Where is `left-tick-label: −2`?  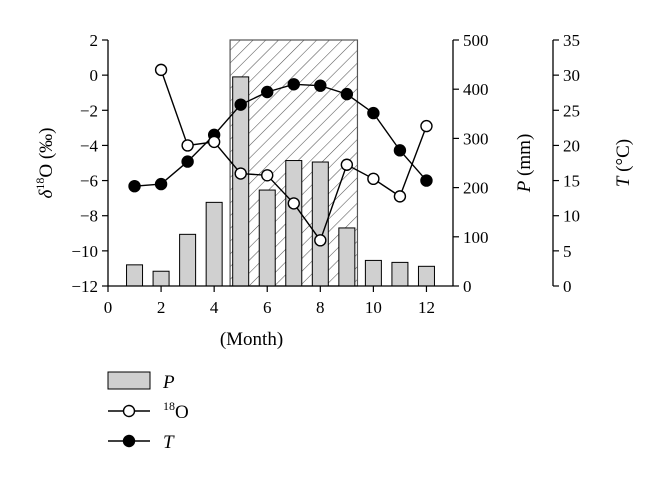 left-tick-label: −2 is located at coordinates (89, 110).